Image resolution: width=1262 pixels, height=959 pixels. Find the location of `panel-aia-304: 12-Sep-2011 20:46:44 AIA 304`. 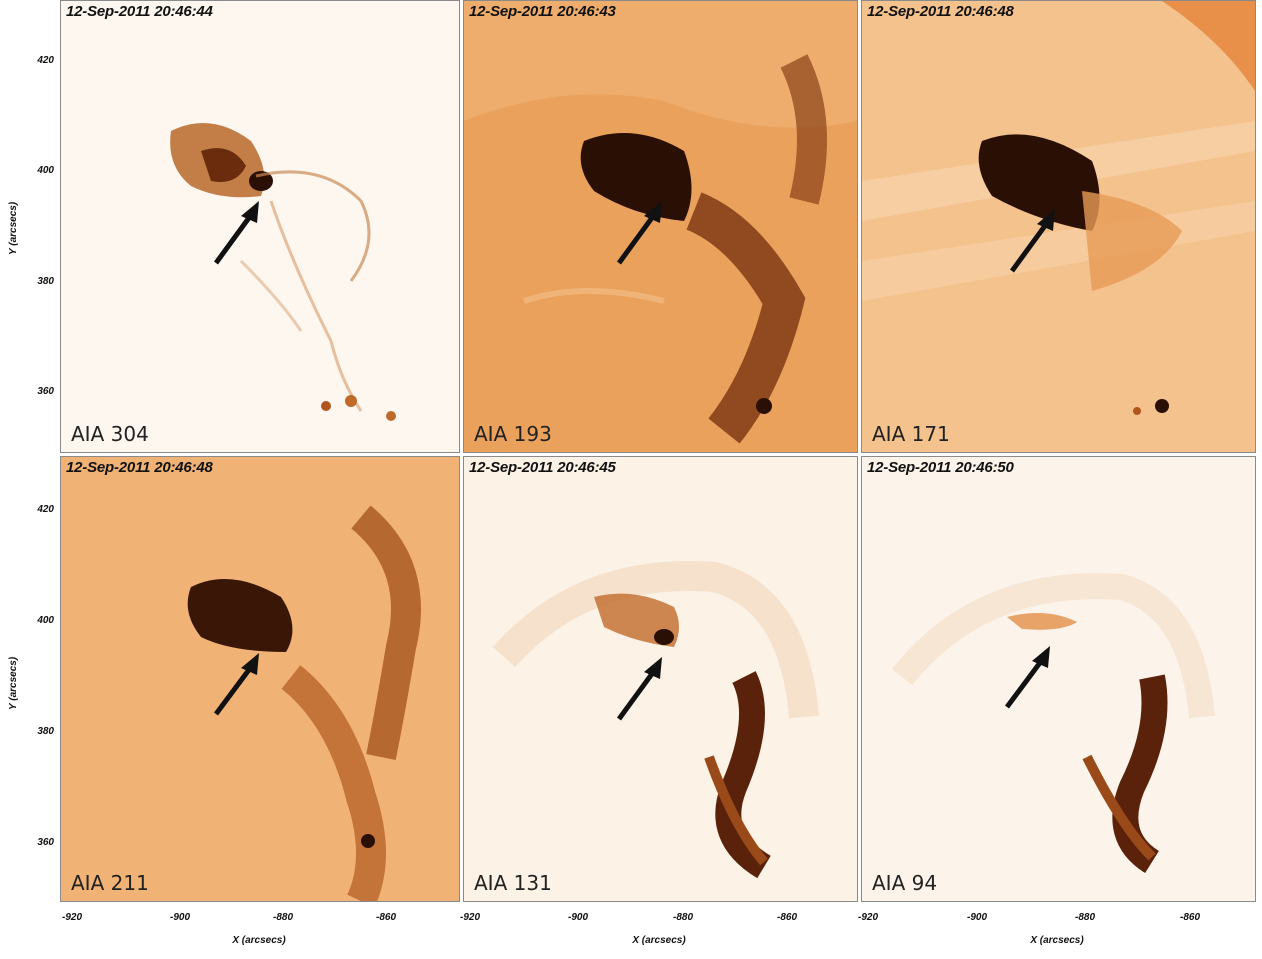

panel-aia-304: 12-Sep-2011 20:46:44 AIA 304 is located at coordinates (260, 226).